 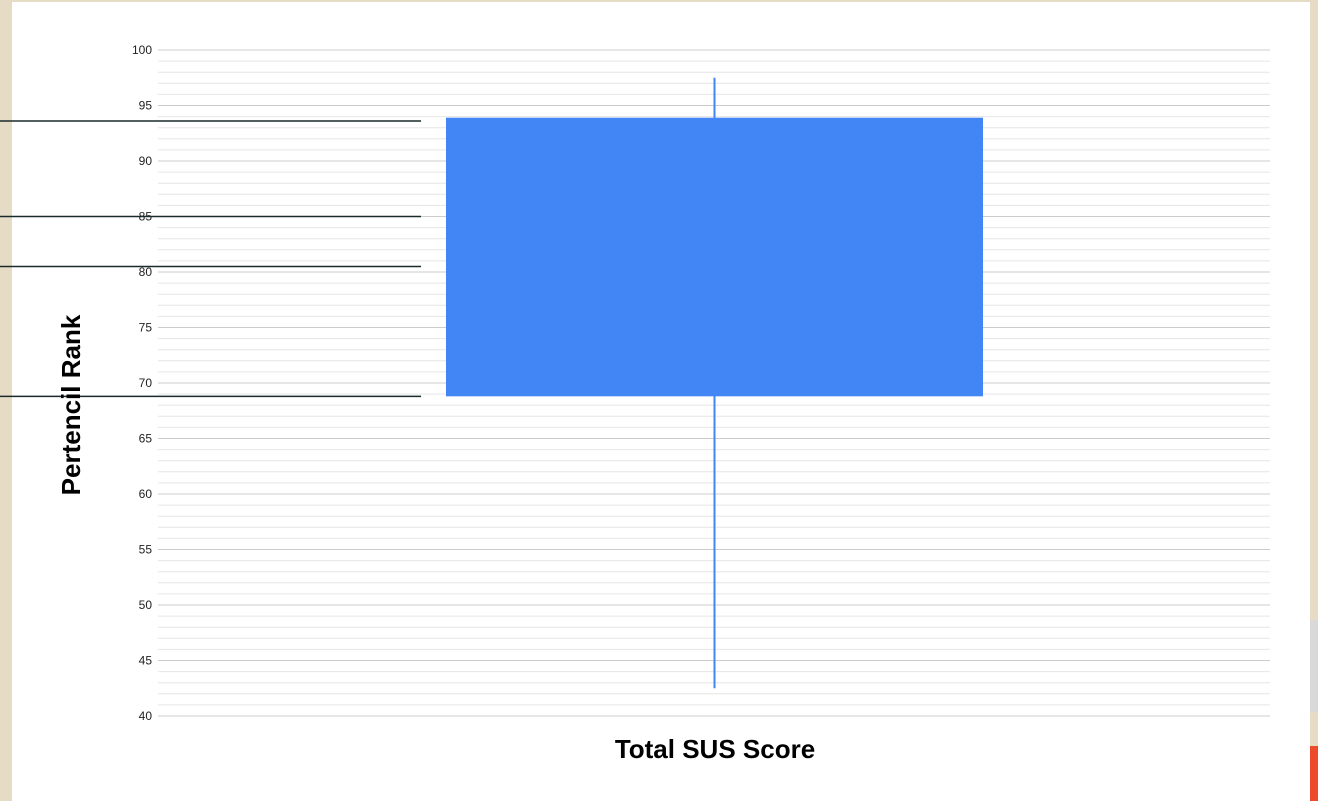 What do you see at coordinates (146, 383) in the screenshot?
I see `y-tick-label: 70` at bounding box center [146, 383].